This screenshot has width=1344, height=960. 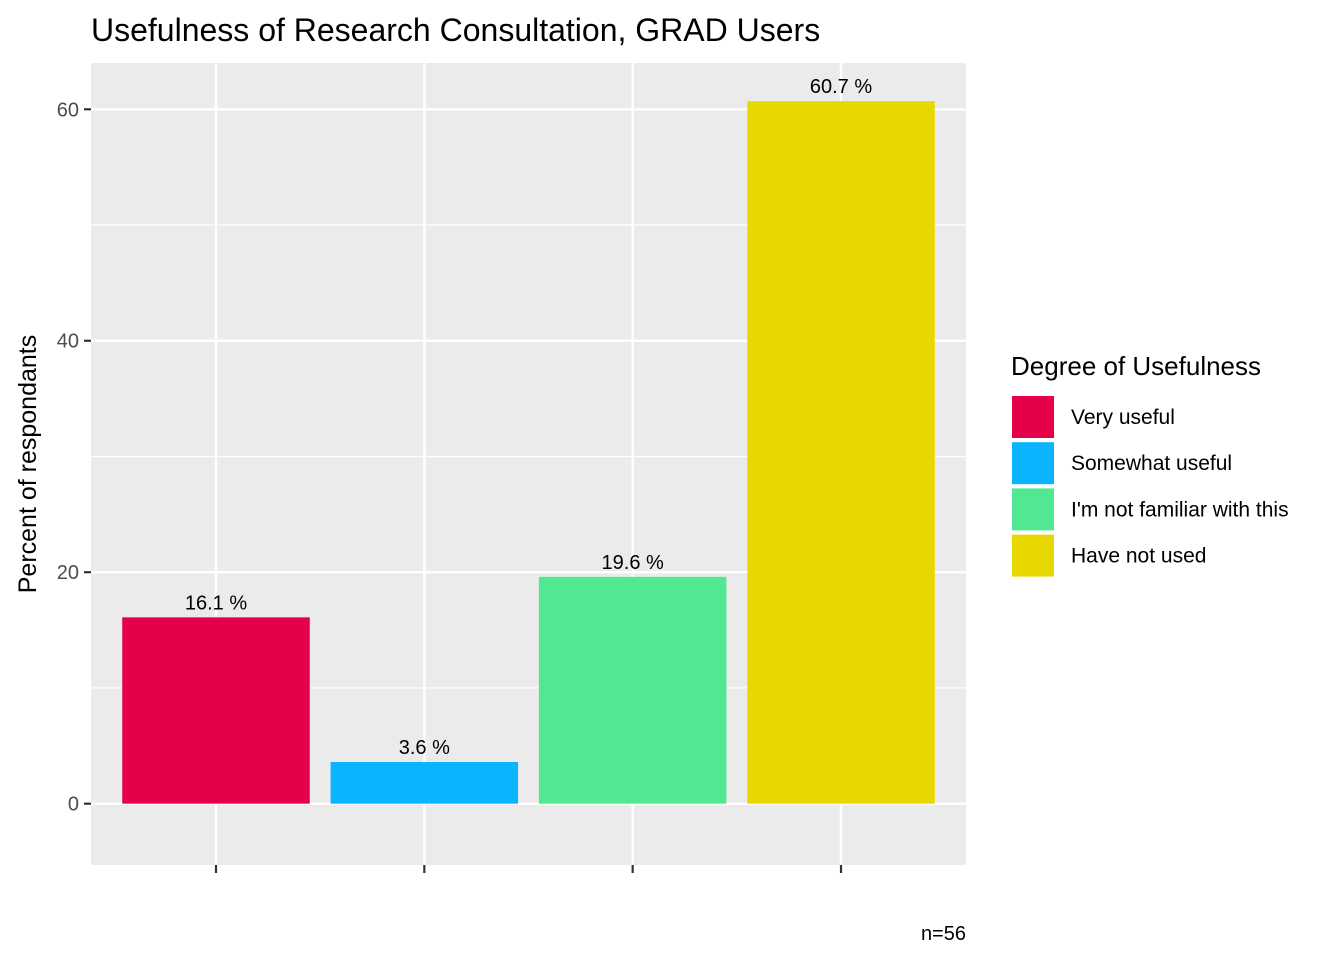 What do you see at coordinates (28, 464) in the screenshot?
I see `y-axis-title: Percent of respondants` at bounding box center [28, 464].